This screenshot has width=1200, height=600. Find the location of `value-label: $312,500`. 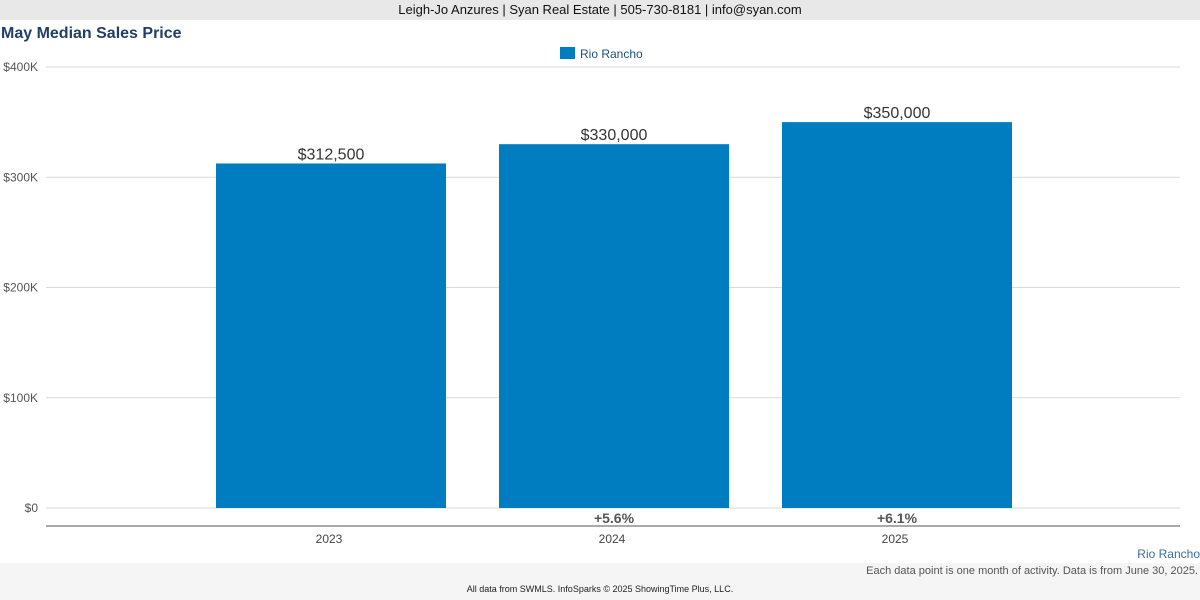

value-label: $312,500 is located at coordinates (331, 154).